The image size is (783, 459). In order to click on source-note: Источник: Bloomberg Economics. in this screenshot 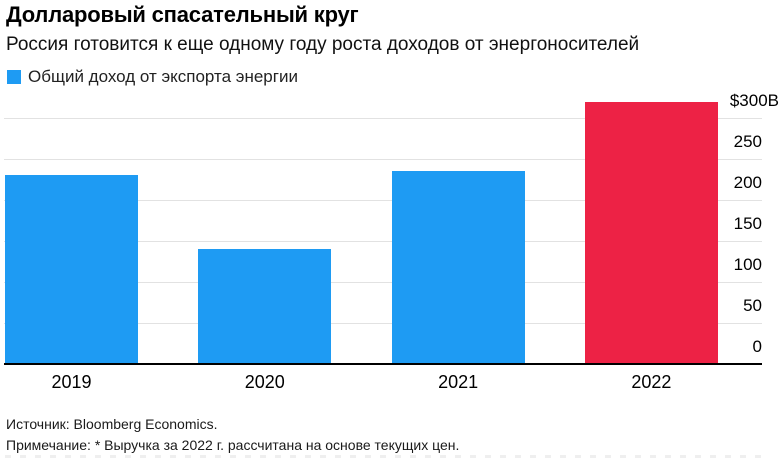, I will do `click(112, 424)`.